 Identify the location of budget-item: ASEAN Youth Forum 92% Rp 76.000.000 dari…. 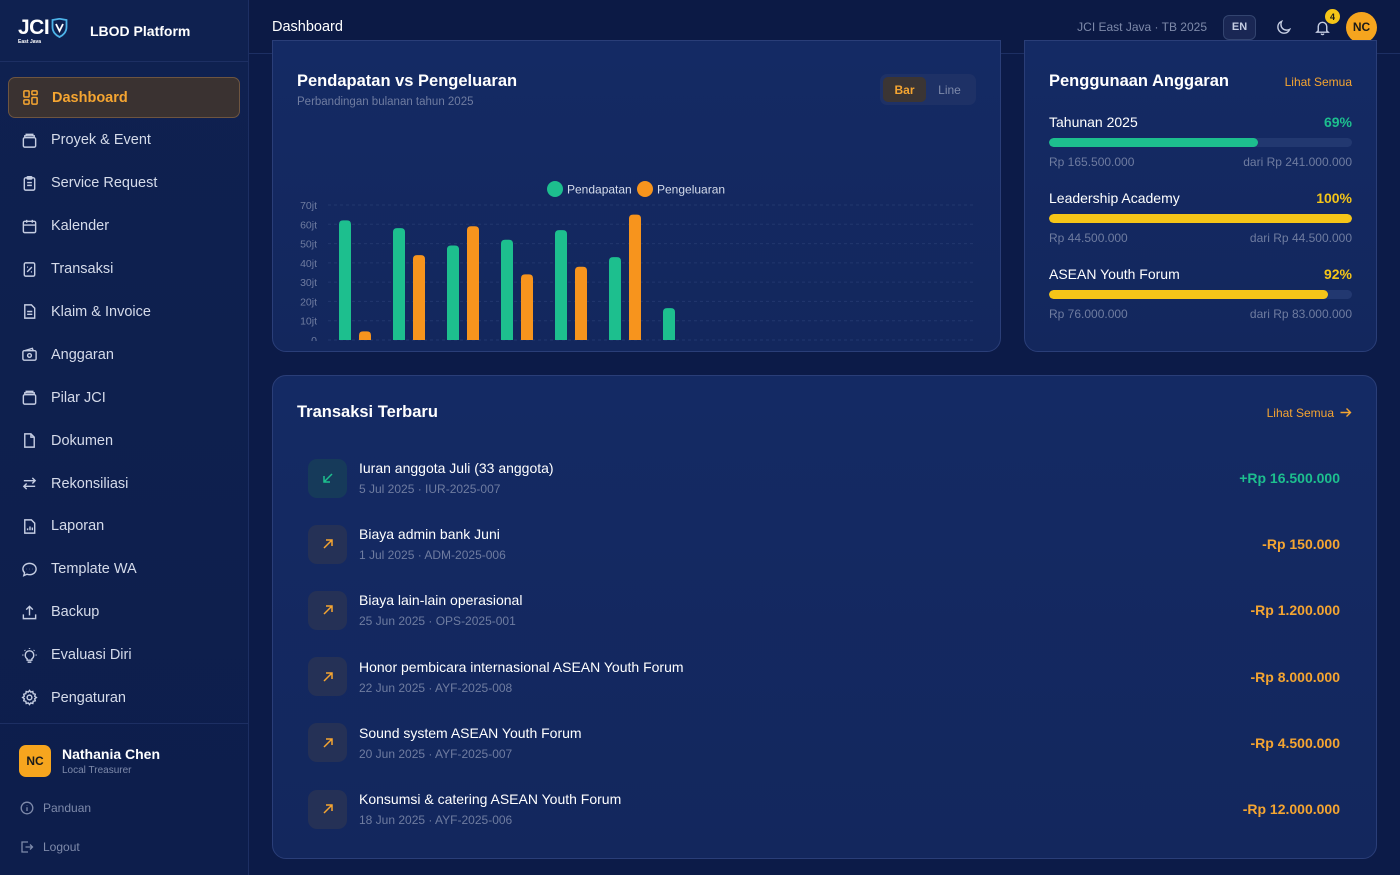
(1200, 293).